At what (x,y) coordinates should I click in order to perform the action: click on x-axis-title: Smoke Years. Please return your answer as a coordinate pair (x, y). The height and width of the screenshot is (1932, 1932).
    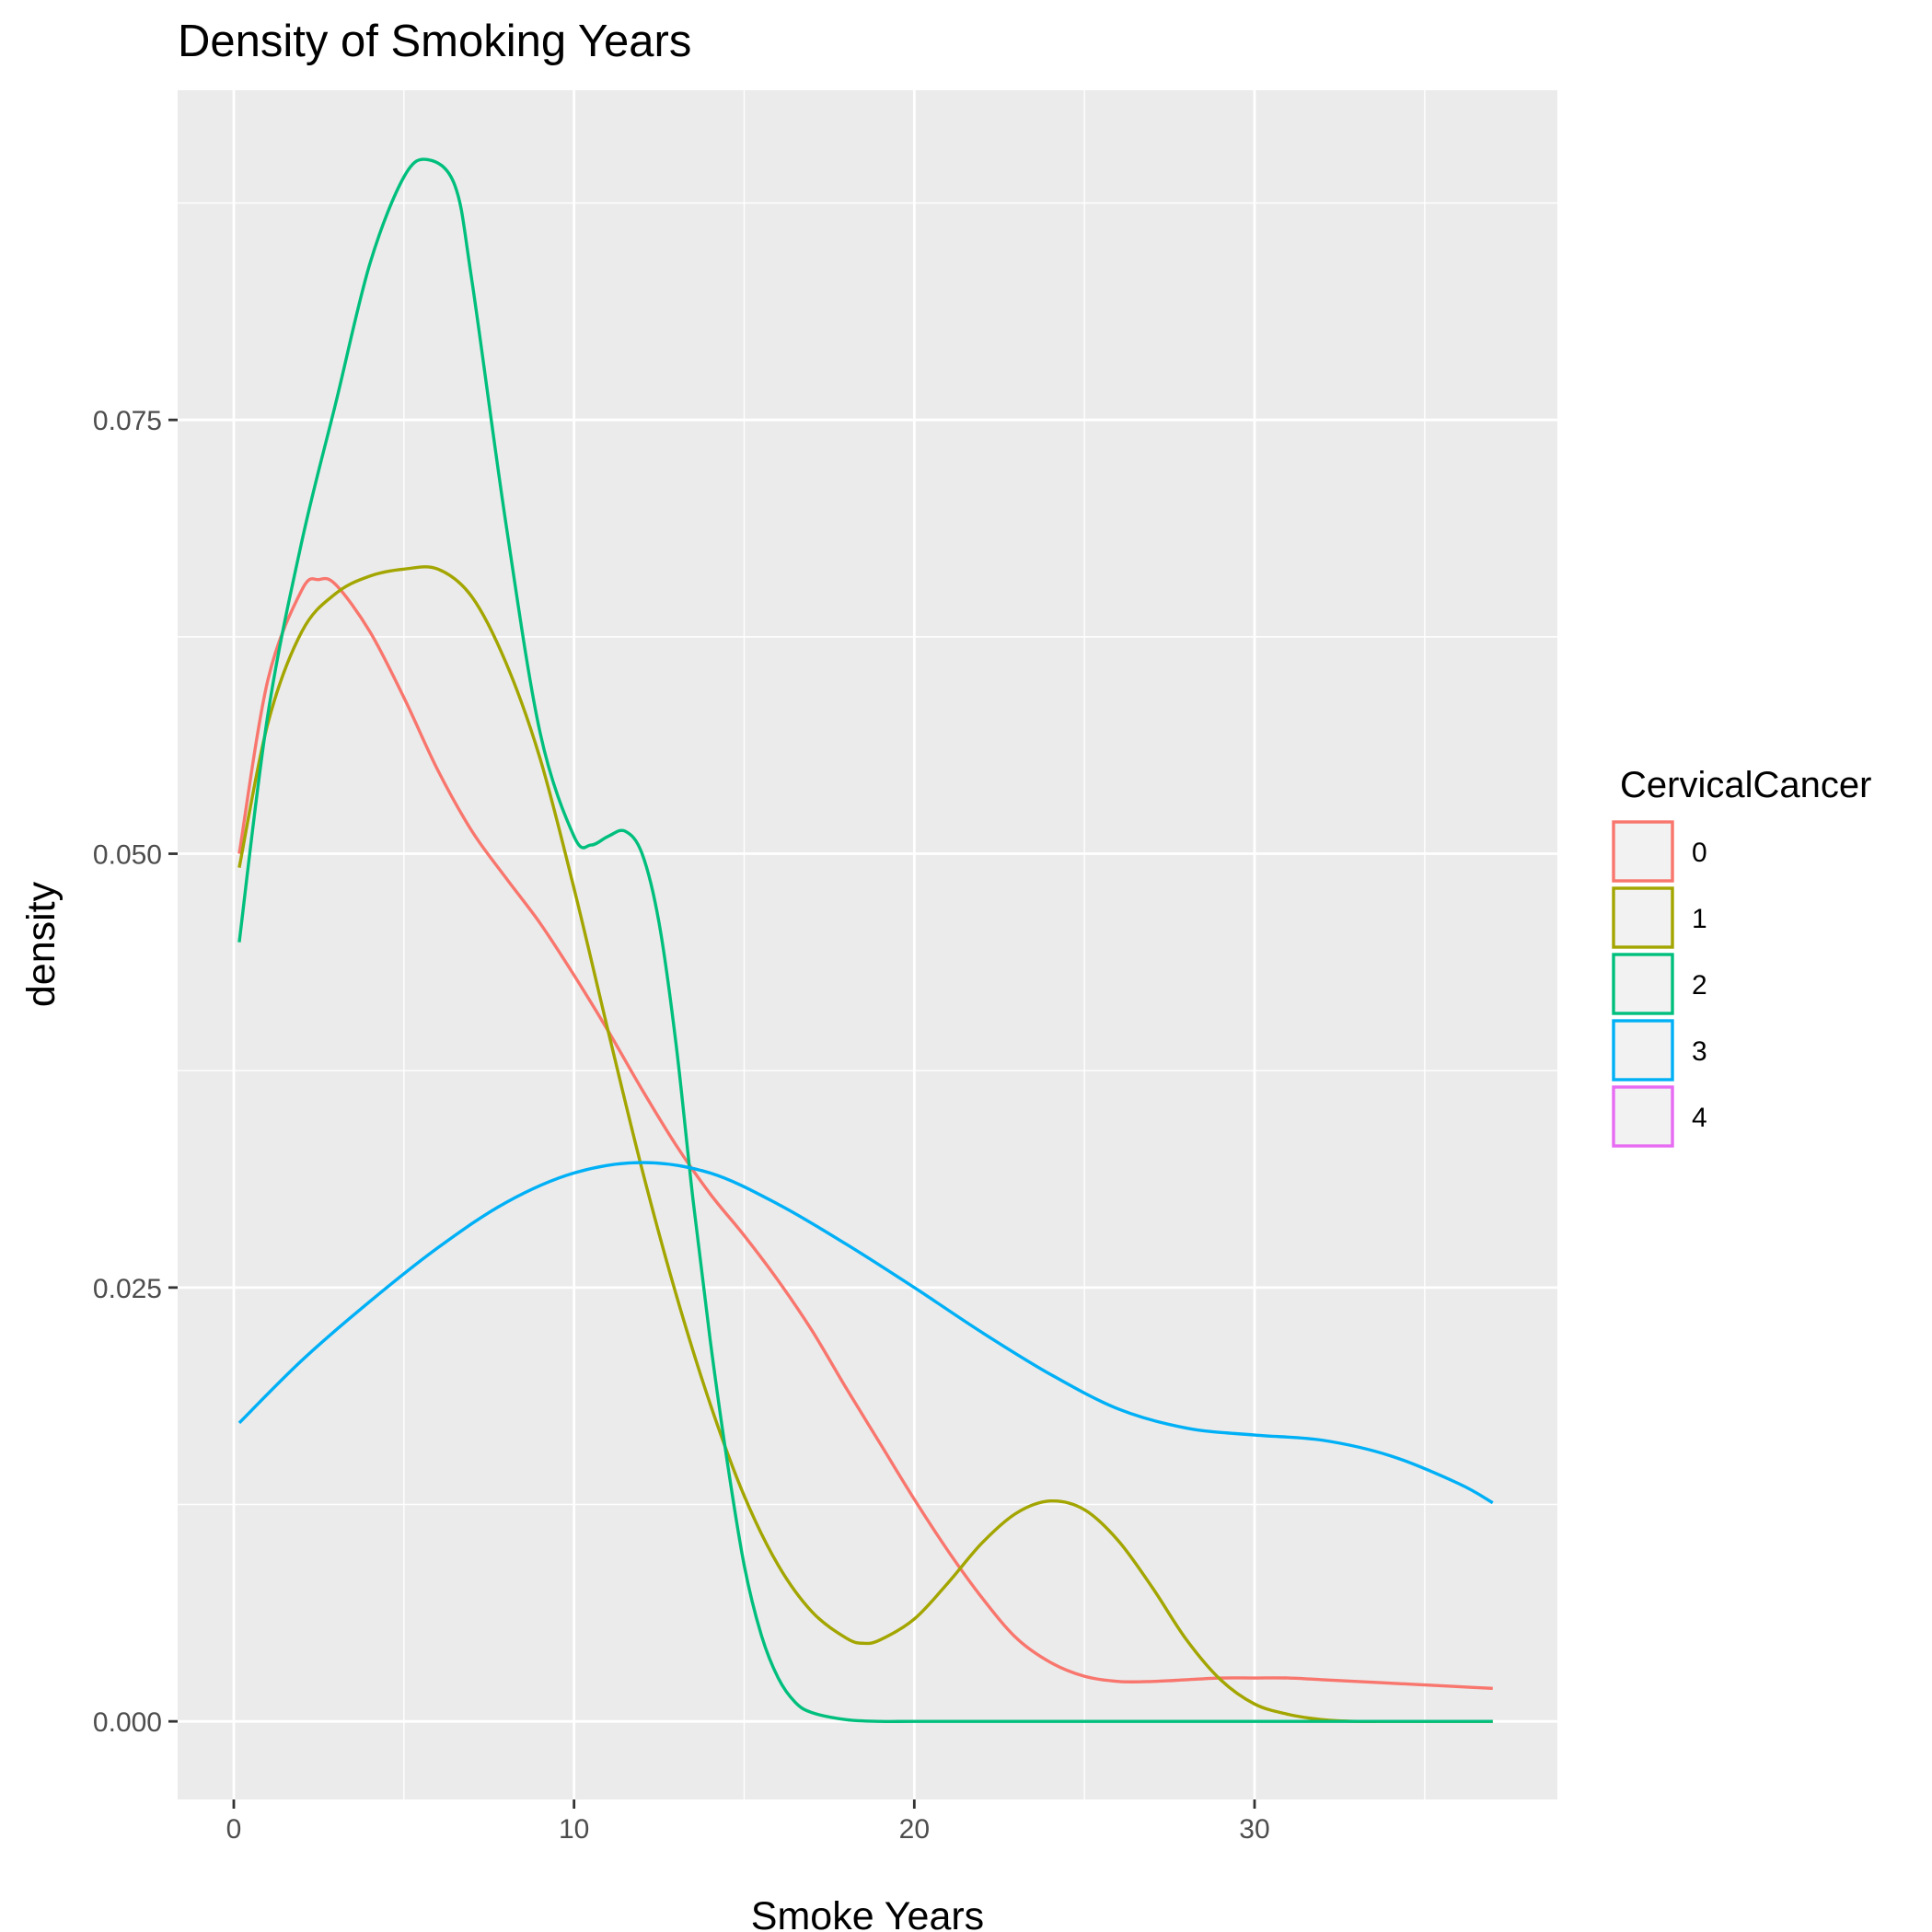
    Looking at the image, I should click on (868, 1913).